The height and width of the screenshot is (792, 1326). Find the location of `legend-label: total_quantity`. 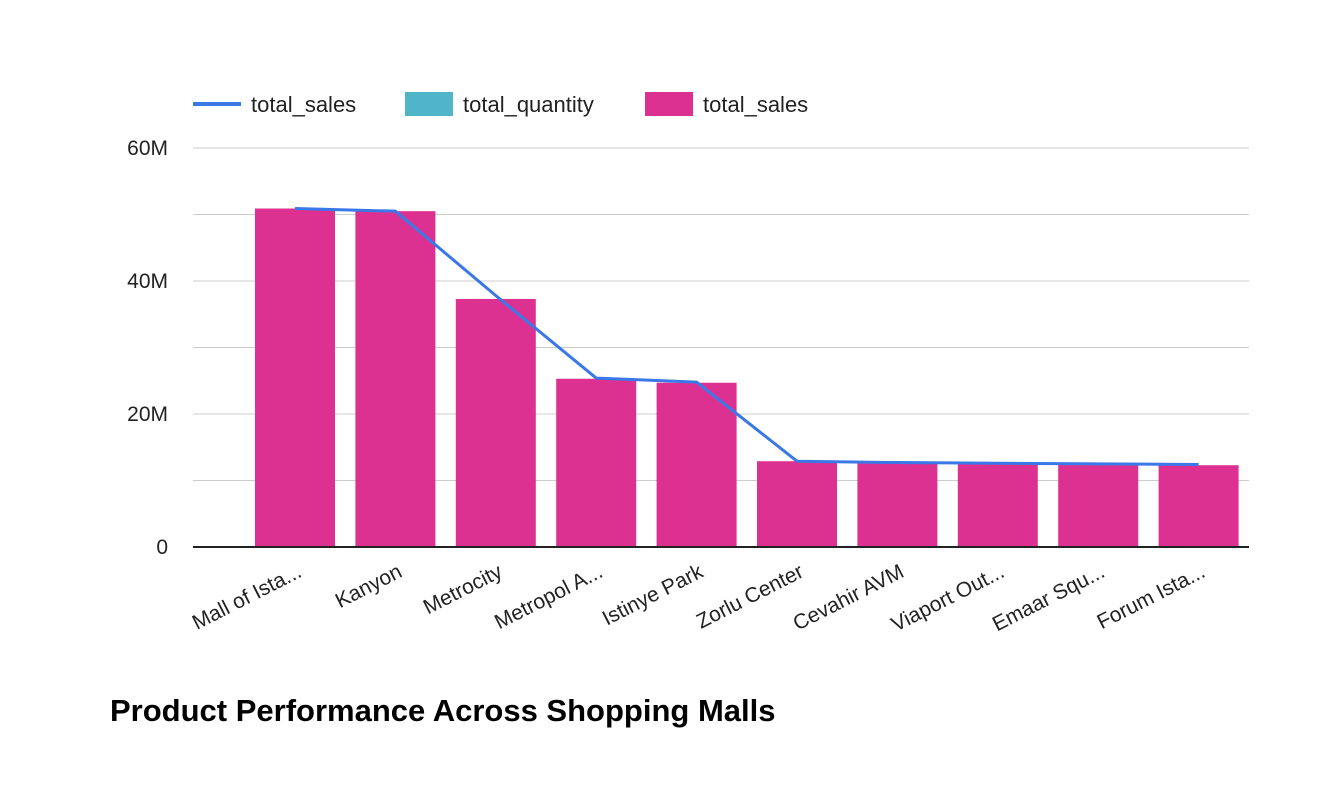

legend-label: total_quantity is located at coordinates (528, 104).